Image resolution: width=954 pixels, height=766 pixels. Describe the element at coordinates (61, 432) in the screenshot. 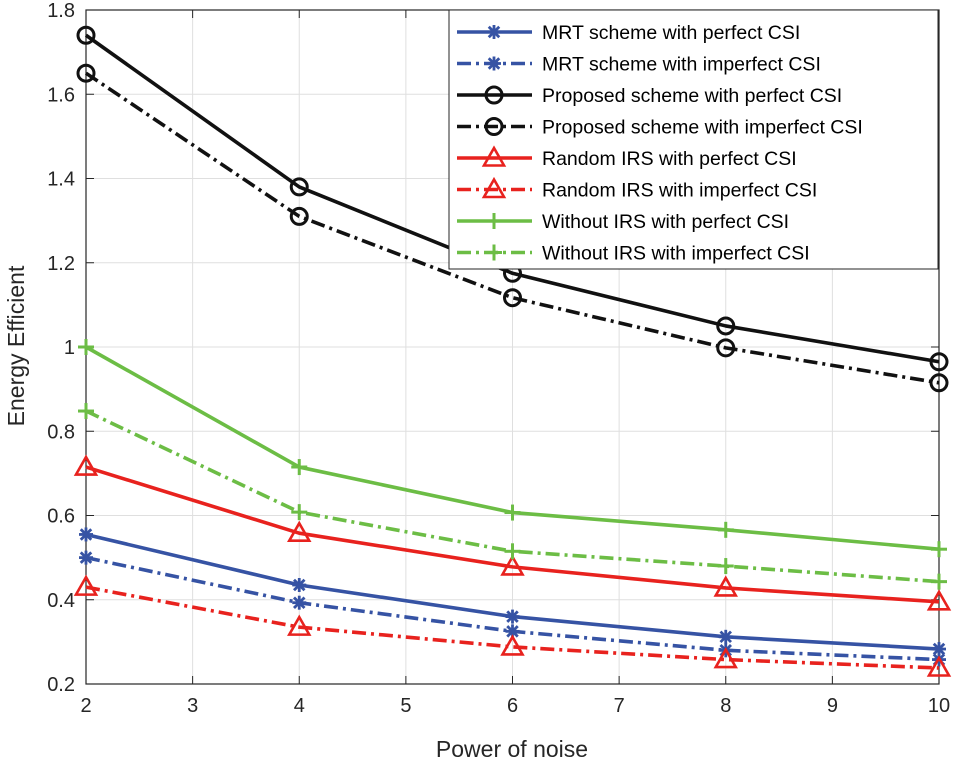

I see `y-tick-label: 0.8` at that location.